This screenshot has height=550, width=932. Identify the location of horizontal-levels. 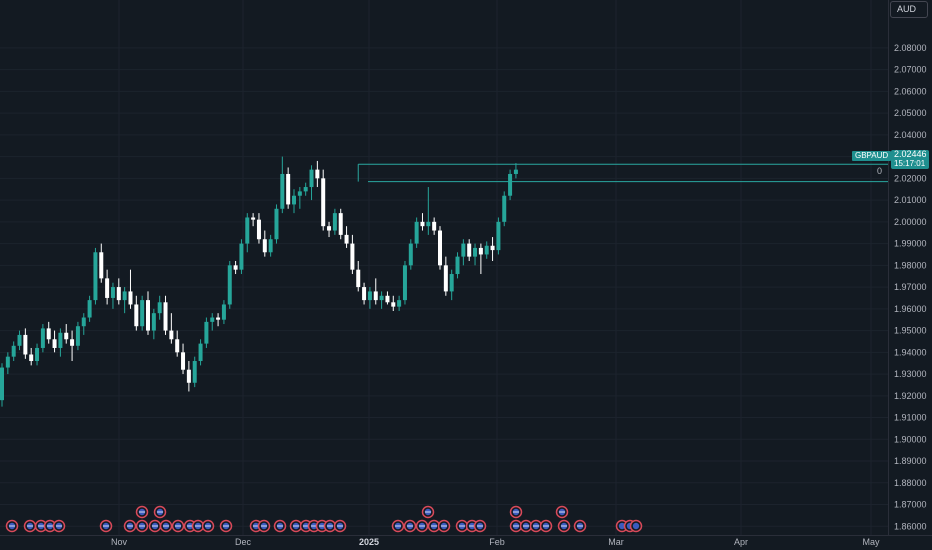
(622, 173).